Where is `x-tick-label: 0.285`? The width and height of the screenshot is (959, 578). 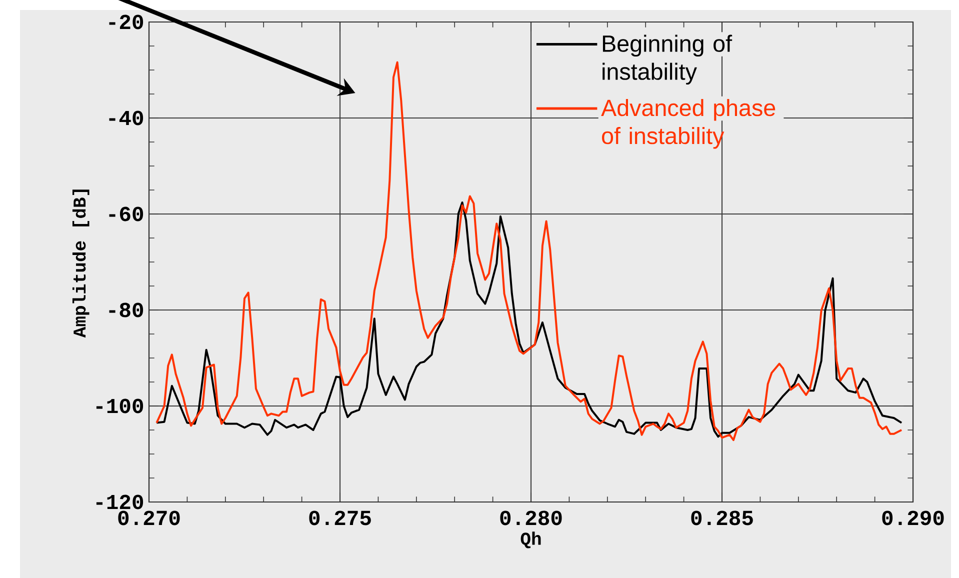 x-tick-label: 0.285 is located at coordinates (722, 518).